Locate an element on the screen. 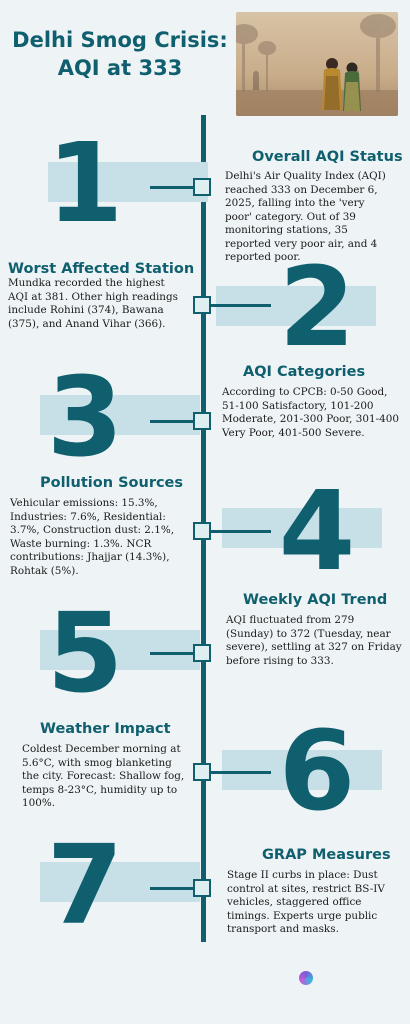  section-title-1: Overall AQI Status is located at coordinates (327, 157).